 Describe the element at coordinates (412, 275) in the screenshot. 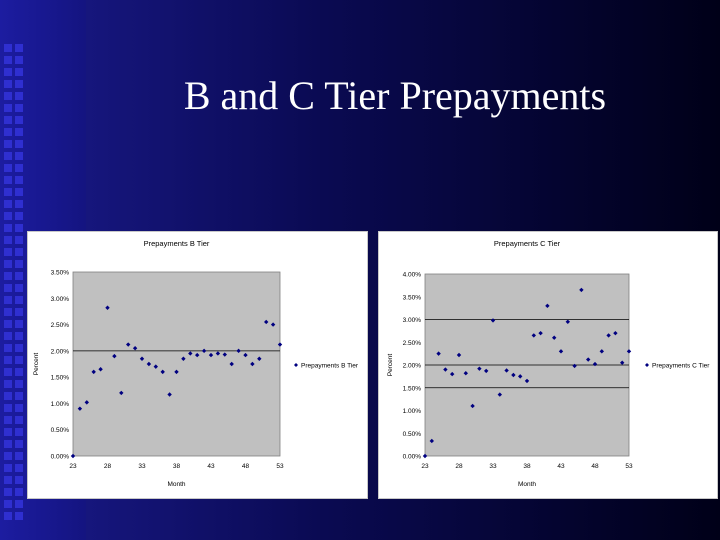

I see `y-tick-label: 4.00%` at that location.